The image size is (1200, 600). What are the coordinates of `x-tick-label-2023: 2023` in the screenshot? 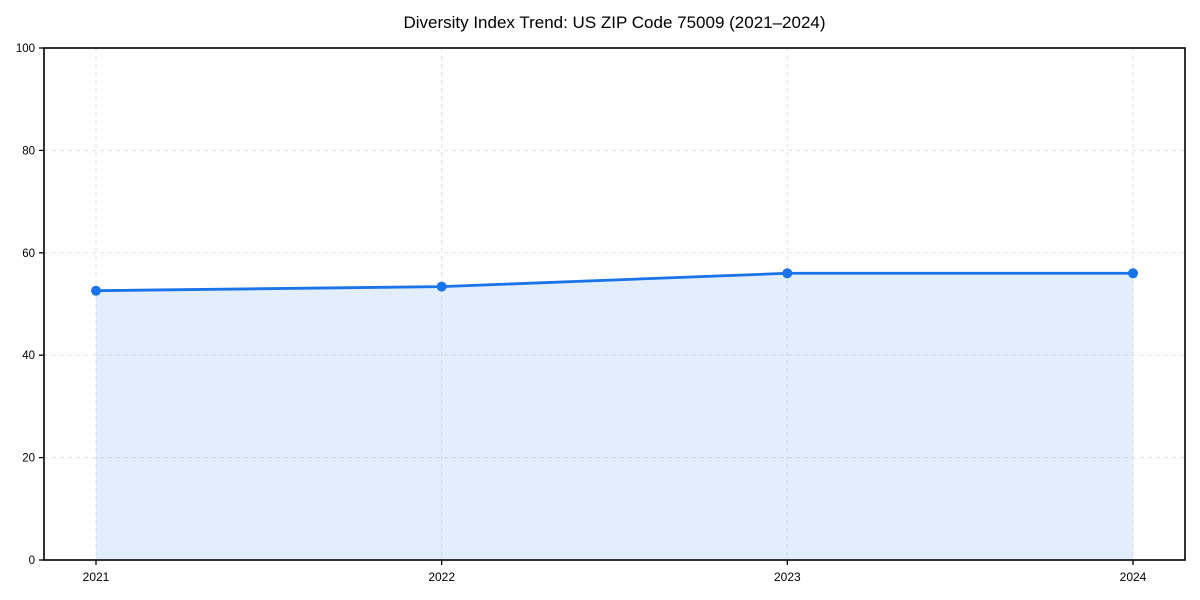 It's located at (787, 577).